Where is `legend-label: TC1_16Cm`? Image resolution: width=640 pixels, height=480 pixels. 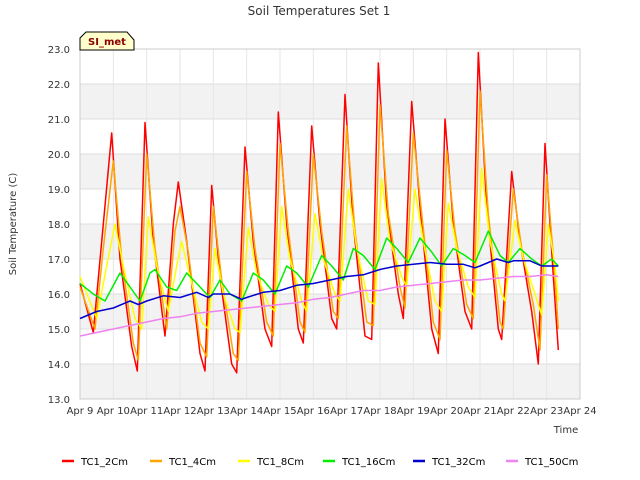 legend-label: TC1_16Cm is located at coordinates (368, 462).